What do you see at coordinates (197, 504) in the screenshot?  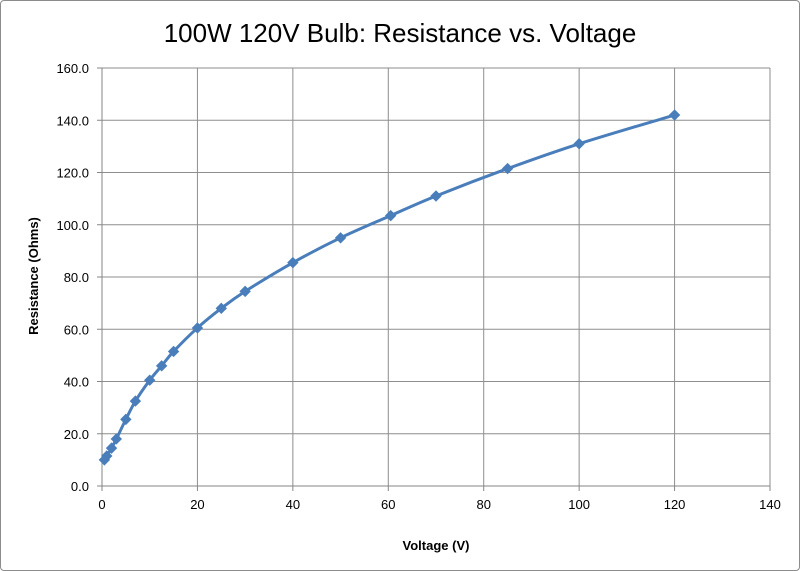 I see `x-tick-label: 20` at bounding box center [197, 504].